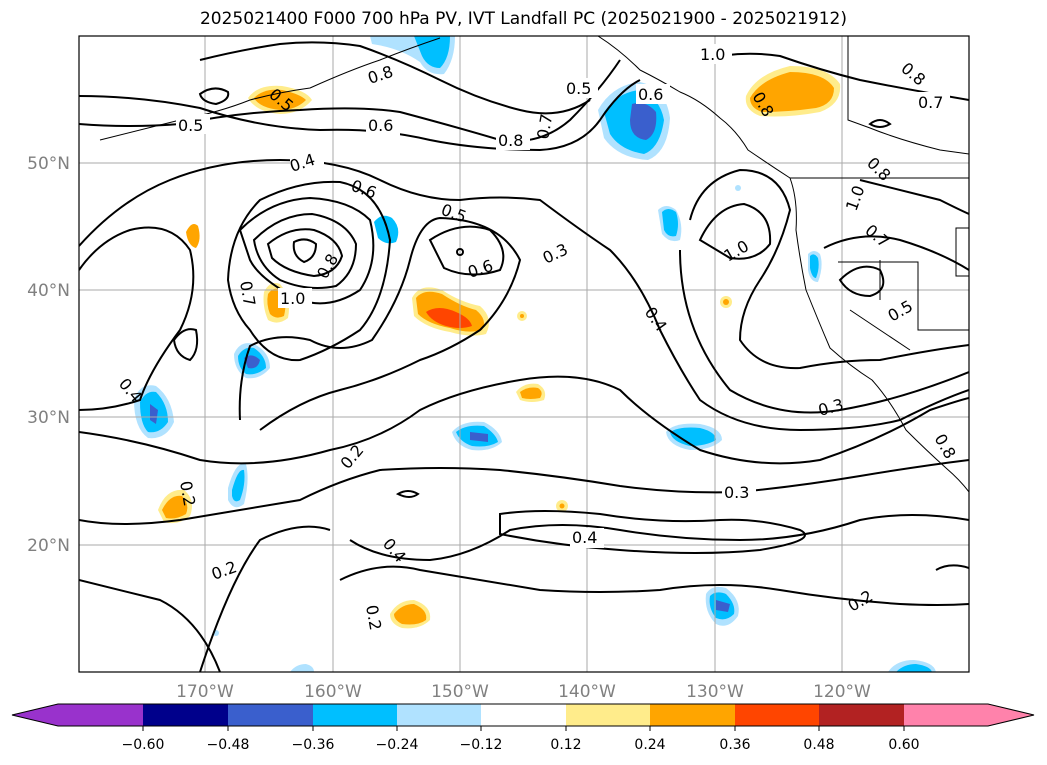  What do you see at coordinates (48, 291) in the screenshot?
I see `lat-label: 40°N` at bounding box center [48, 291].